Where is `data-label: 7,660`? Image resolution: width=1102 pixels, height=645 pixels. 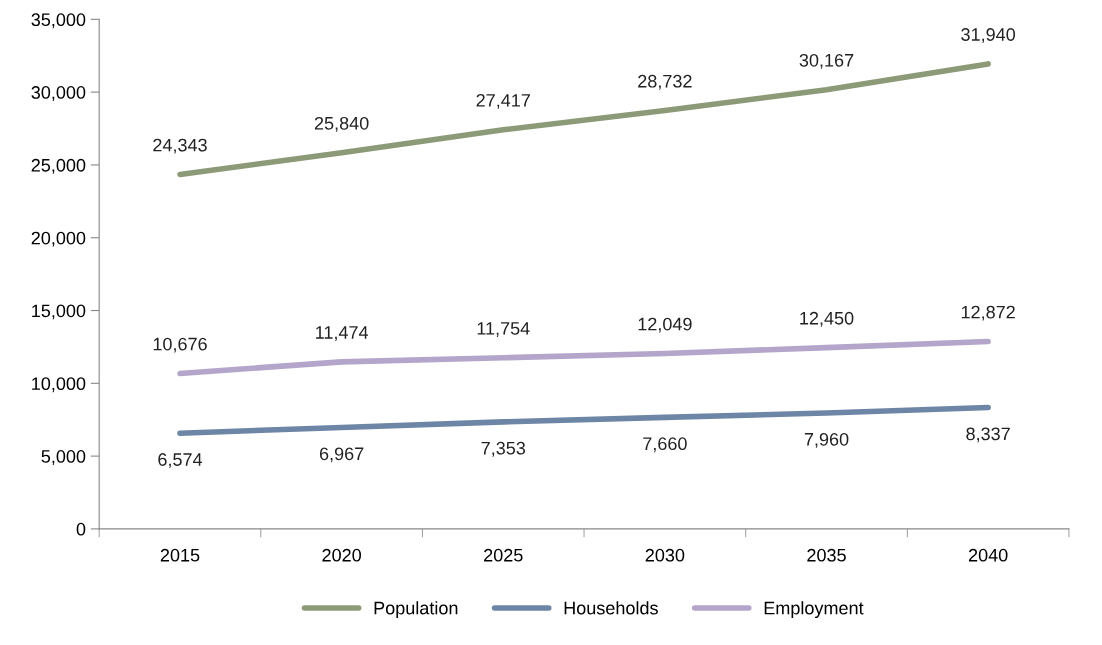
data-label: 7,660 is located at coordinates (665, 445).